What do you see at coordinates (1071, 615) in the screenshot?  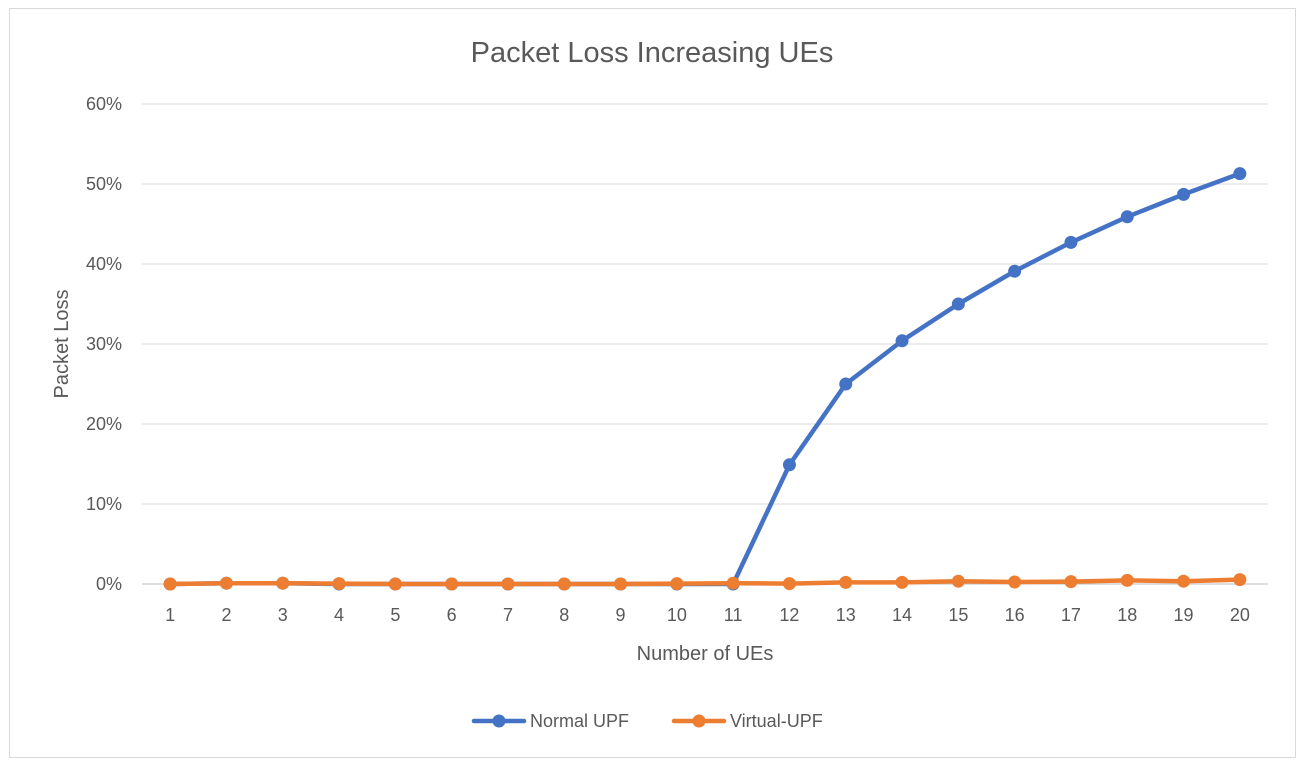 I see `x-tick-label: 17` at bounding box center [1071, 615].